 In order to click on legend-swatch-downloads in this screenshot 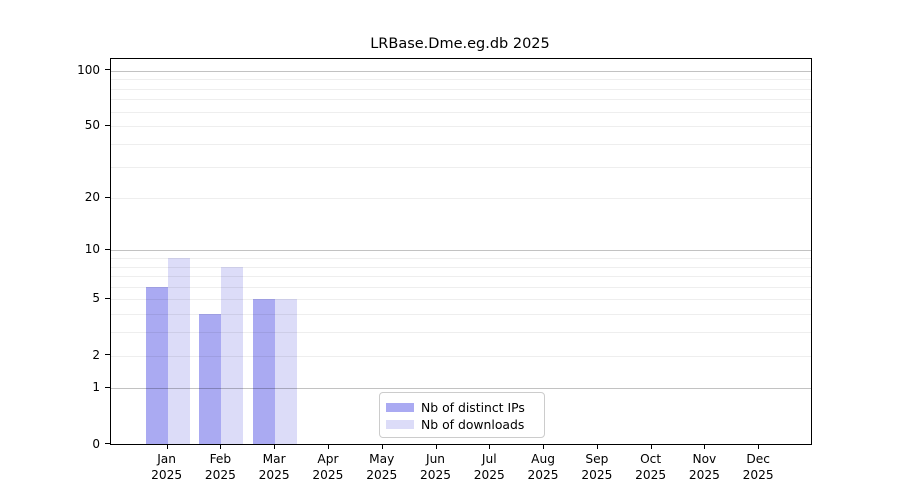, I will do `click(400, 424)`.